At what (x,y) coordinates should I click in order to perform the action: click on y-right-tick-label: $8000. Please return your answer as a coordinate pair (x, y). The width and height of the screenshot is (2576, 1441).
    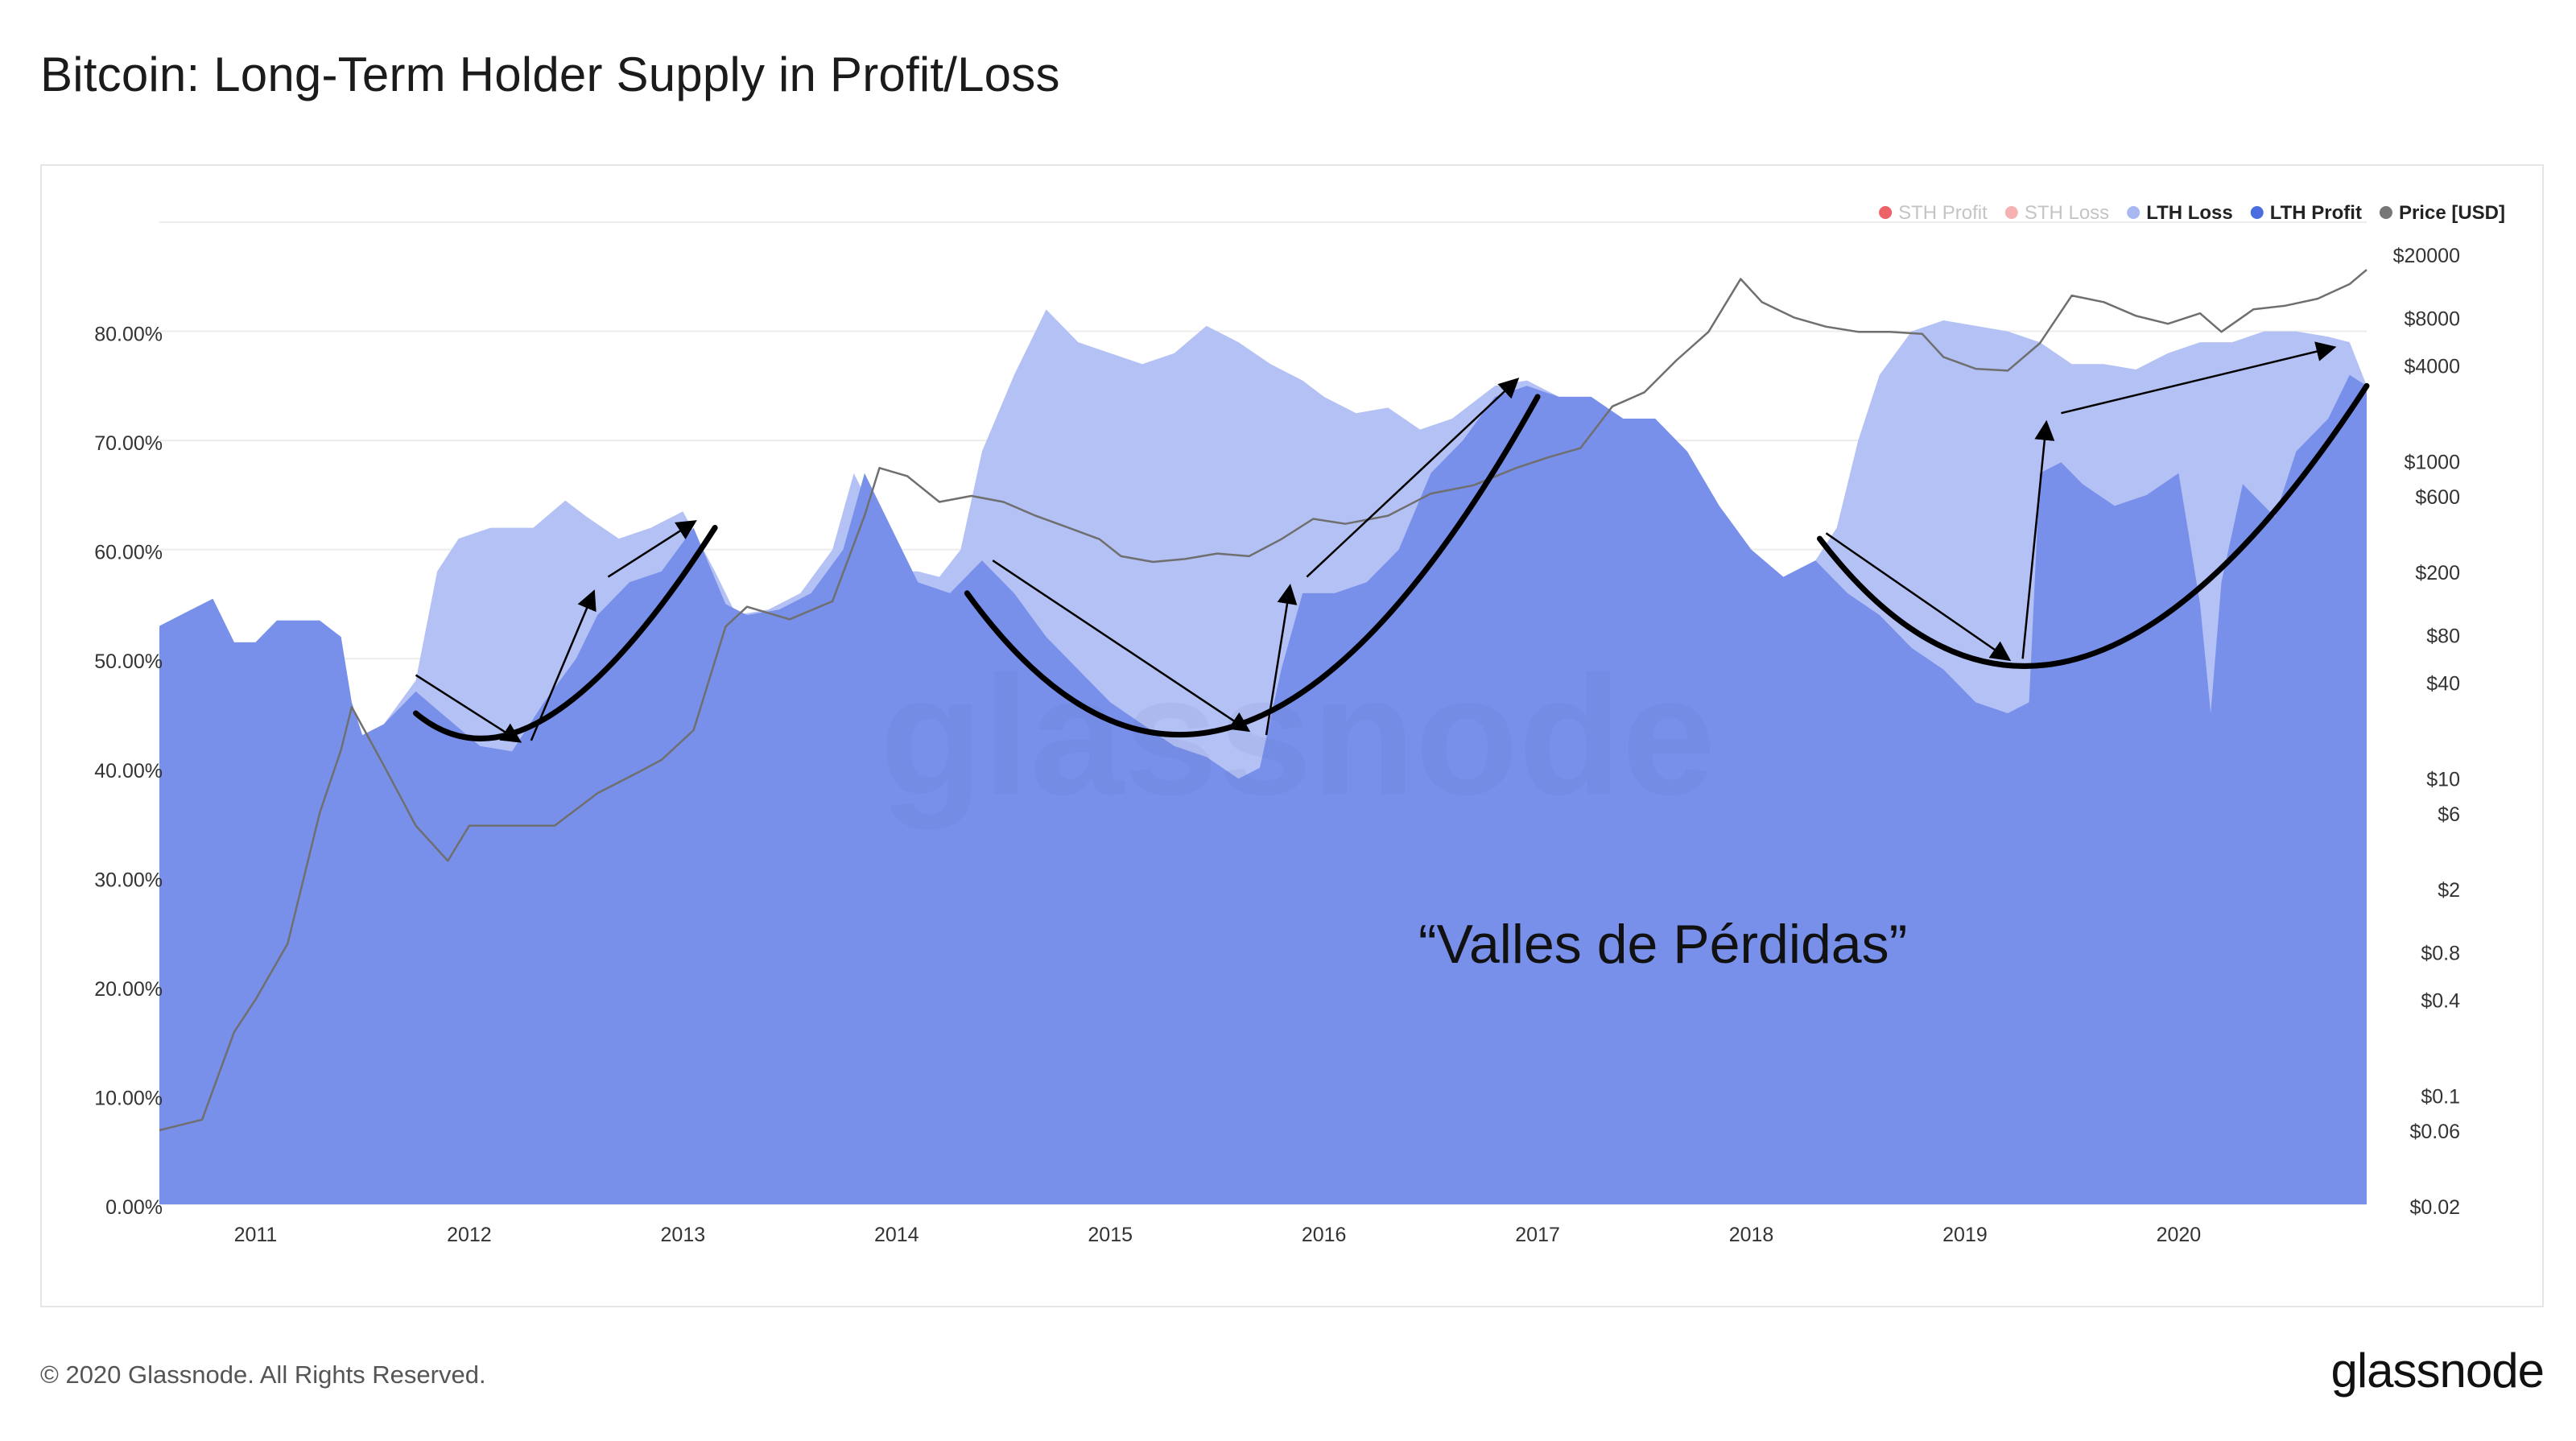
    Looking at the image, I should click on (2432, 319).